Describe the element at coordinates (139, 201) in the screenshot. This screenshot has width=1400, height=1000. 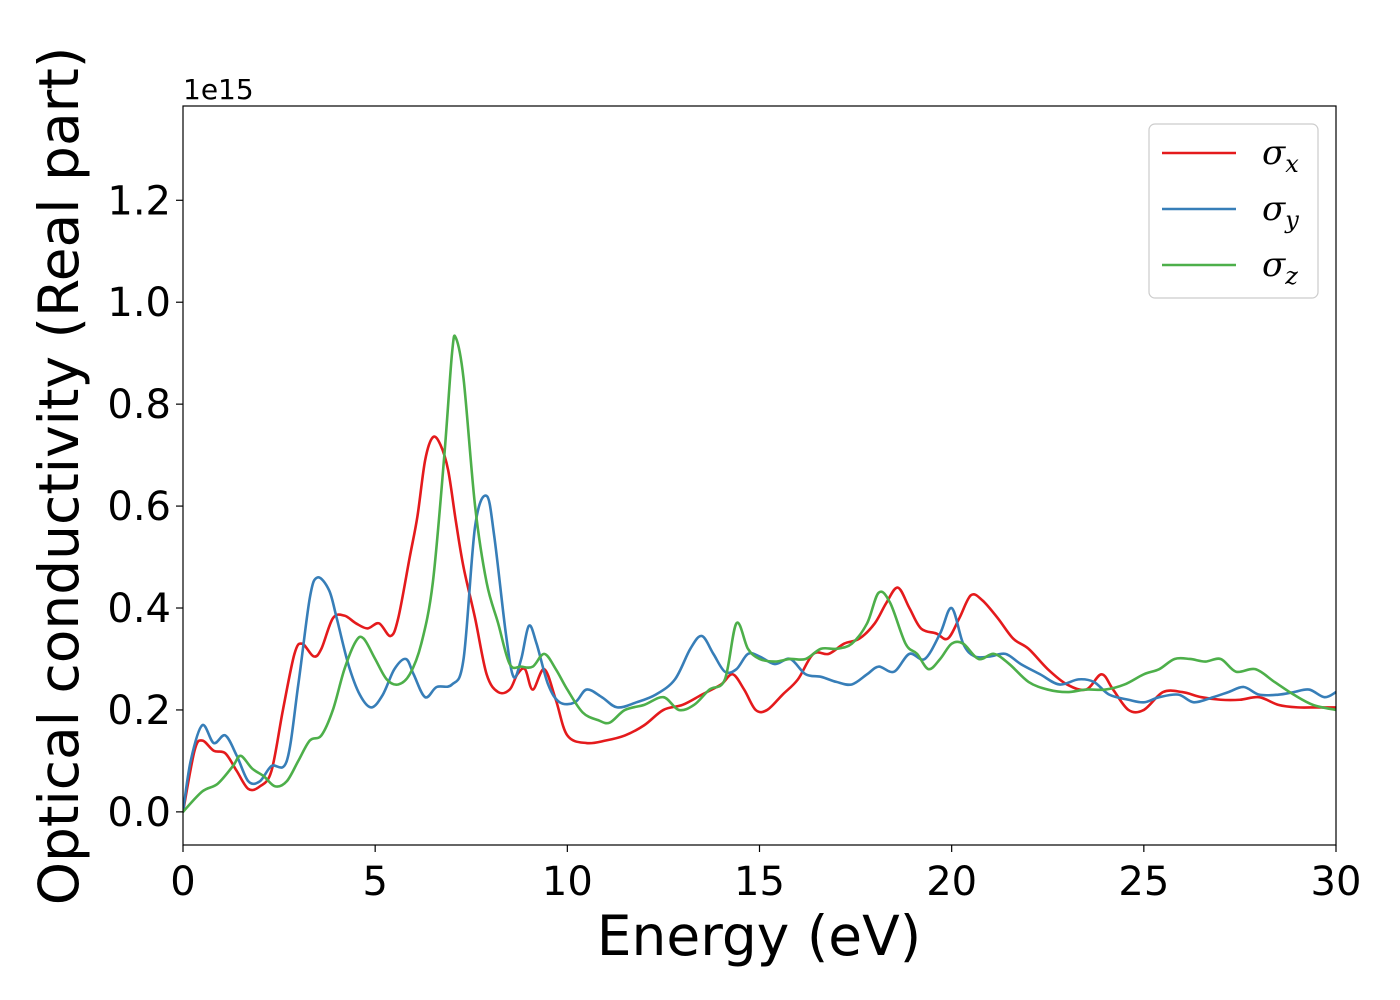
I see `y-tick-label: 1.2` at that location.